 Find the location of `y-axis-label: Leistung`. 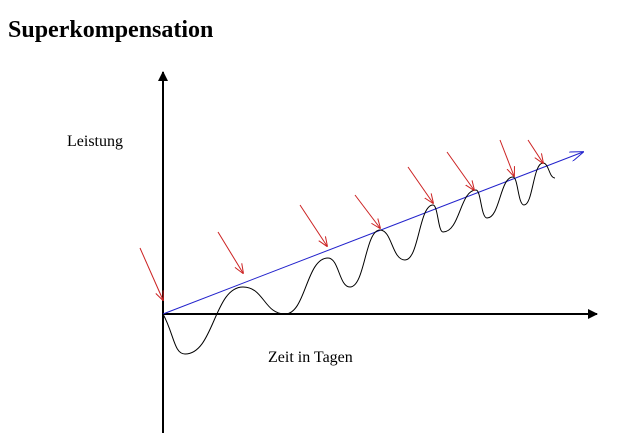

y-axis-label: Leistung is located at coordinates (95, 141).